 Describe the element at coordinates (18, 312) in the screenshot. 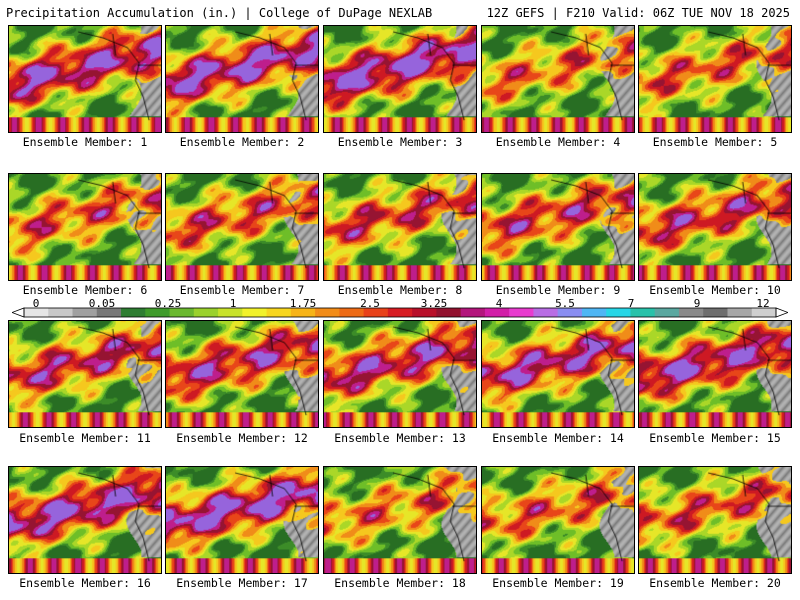

I see `colorbar-left-arrow` at that location.